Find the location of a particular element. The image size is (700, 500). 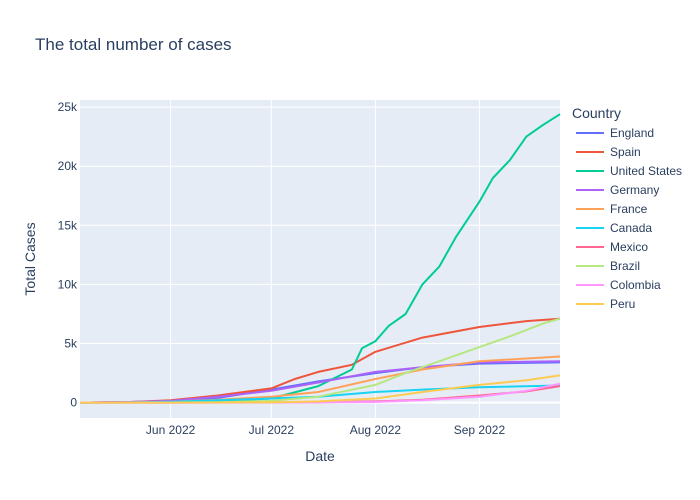

y-tick-label: 25k is located at coordinates (68, 107).